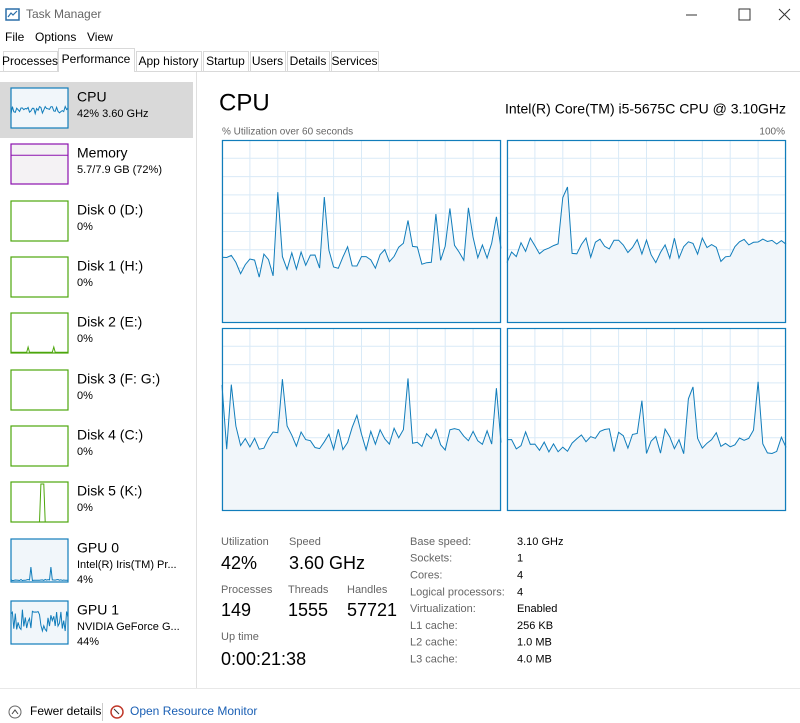 The height and width of the screenshot is (723, 800). What do you see at coordinates (110, 435) in the screenshot?
I see `sidebar-item-name: Disk 4 (C:)` at bounding box center [110, 435].